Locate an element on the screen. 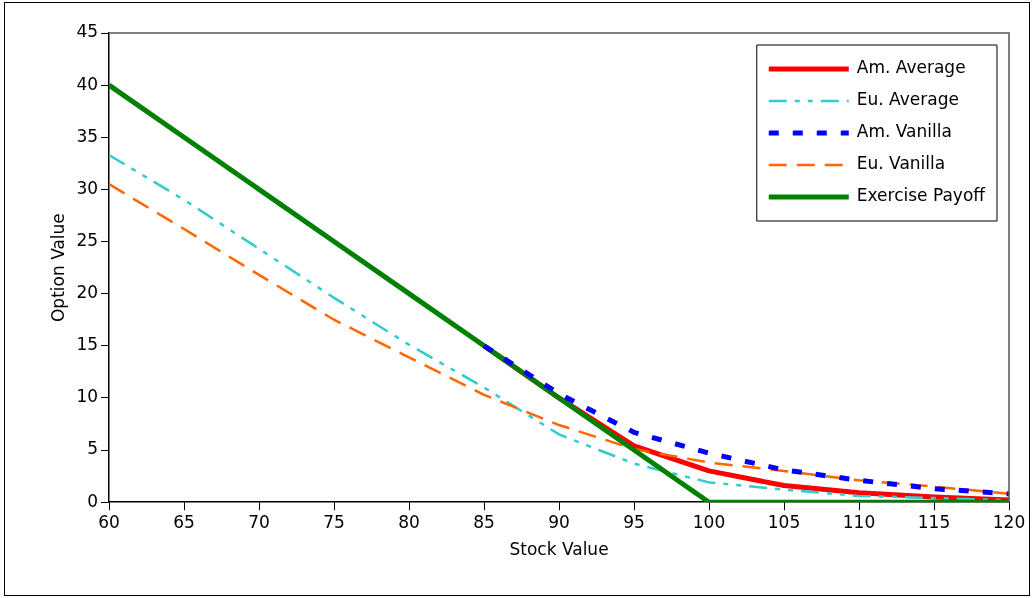  y-tick-label: 20 is located at coordinates (87, 292).